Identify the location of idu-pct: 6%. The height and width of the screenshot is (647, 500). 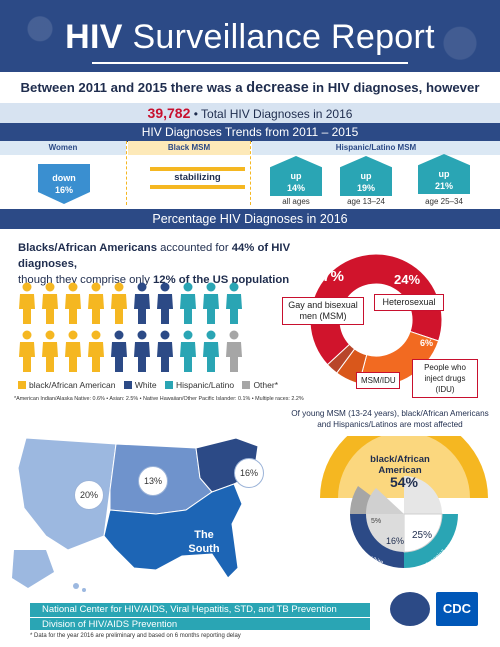
(427, 343).